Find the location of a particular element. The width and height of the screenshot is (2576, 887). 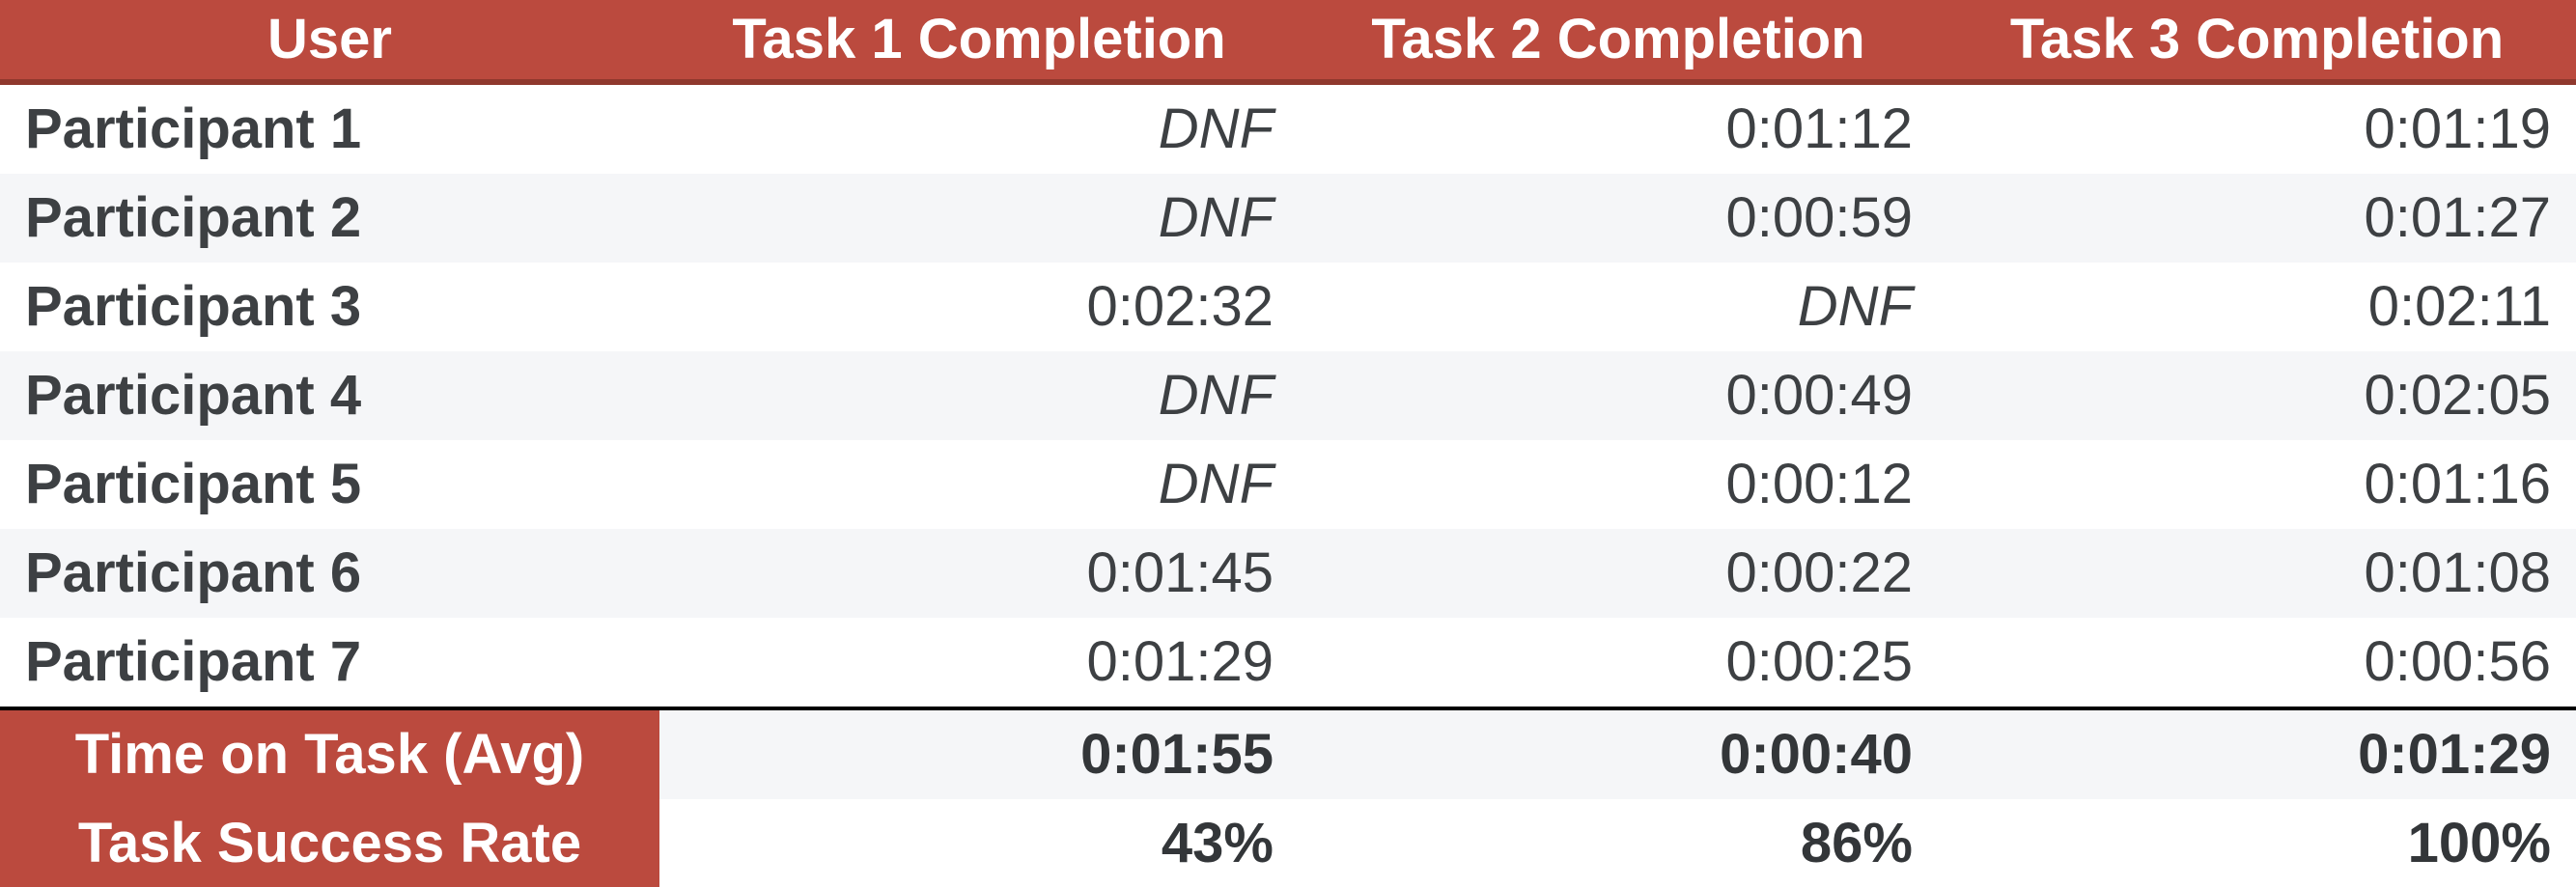

cell-value: 0:02:32 is located at coordinates (1180, 307).